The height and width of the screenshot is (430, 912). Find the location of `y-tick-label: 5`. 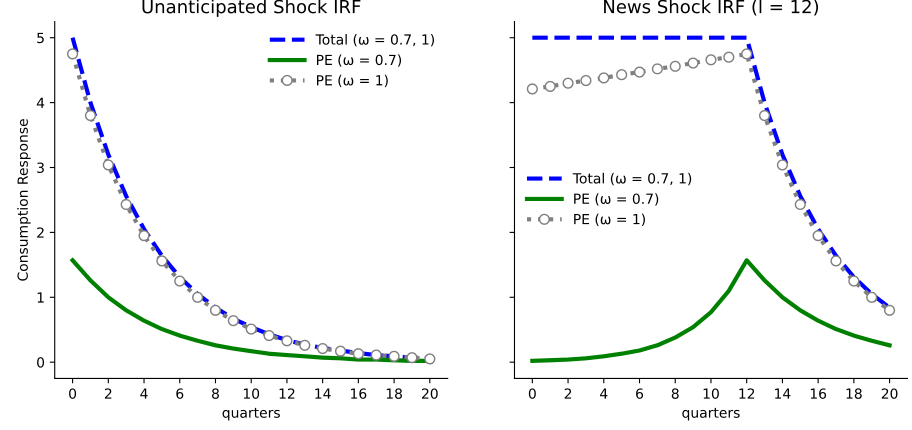

y-tick-label: 5 is located at coordinates (40, 38).